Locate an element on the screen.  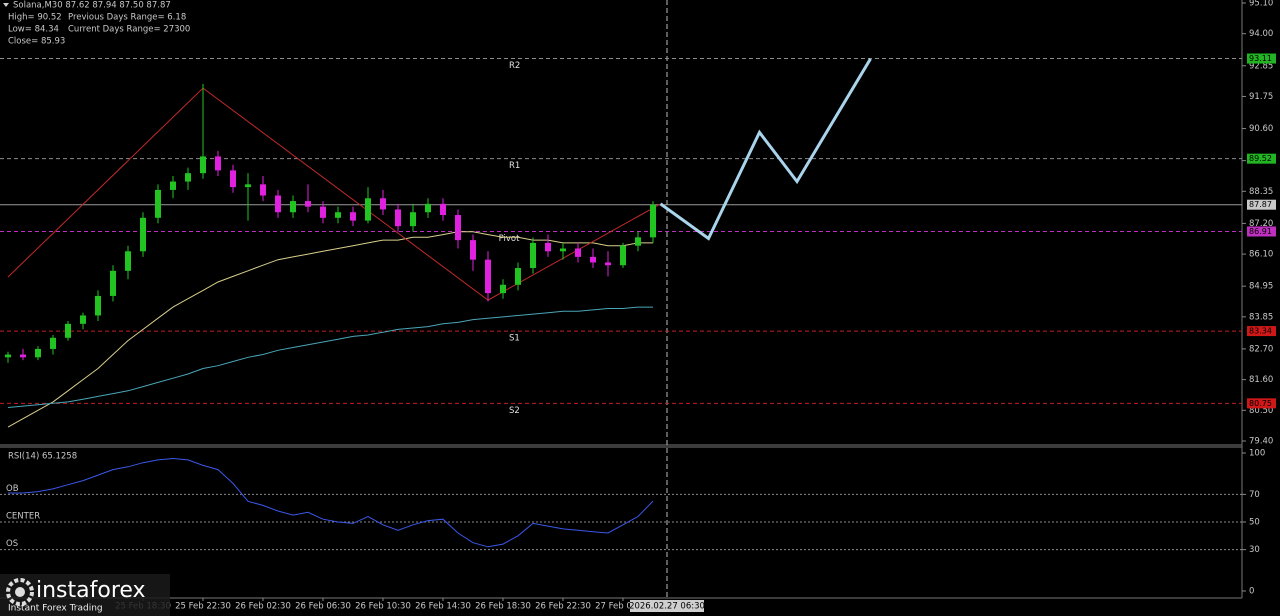
y-tick-label: 92.85 is located at coordinates (1261, 66).